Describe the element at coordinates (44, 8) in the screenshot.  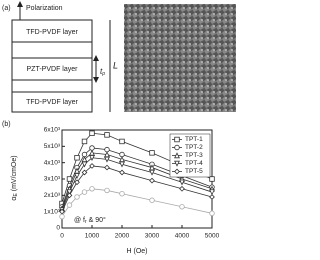
I see `arrow-label: Polarization` at that location.